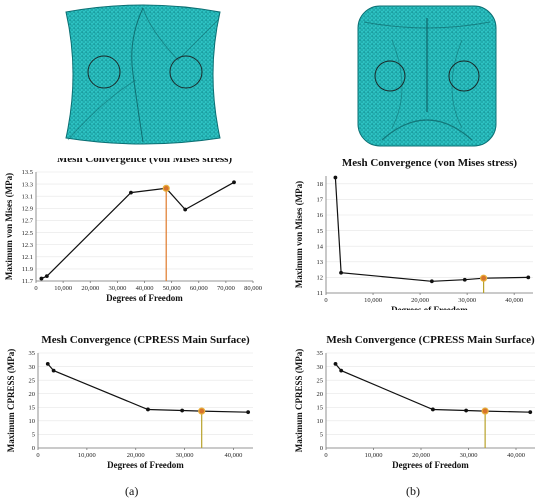  I want to click on y-tick-label: 12.9, so click(27, 209).